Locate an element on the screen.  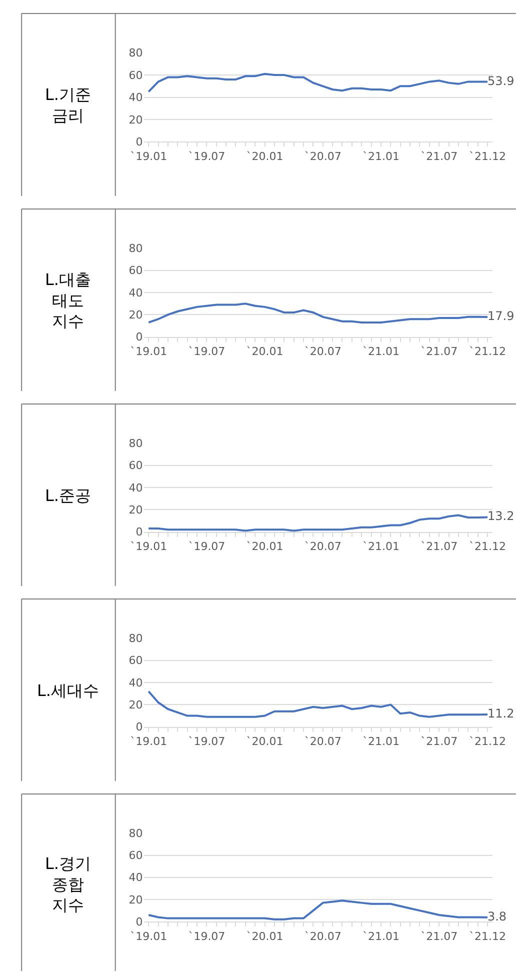
data-label: 3.8 is located at coordinates (497, 916).